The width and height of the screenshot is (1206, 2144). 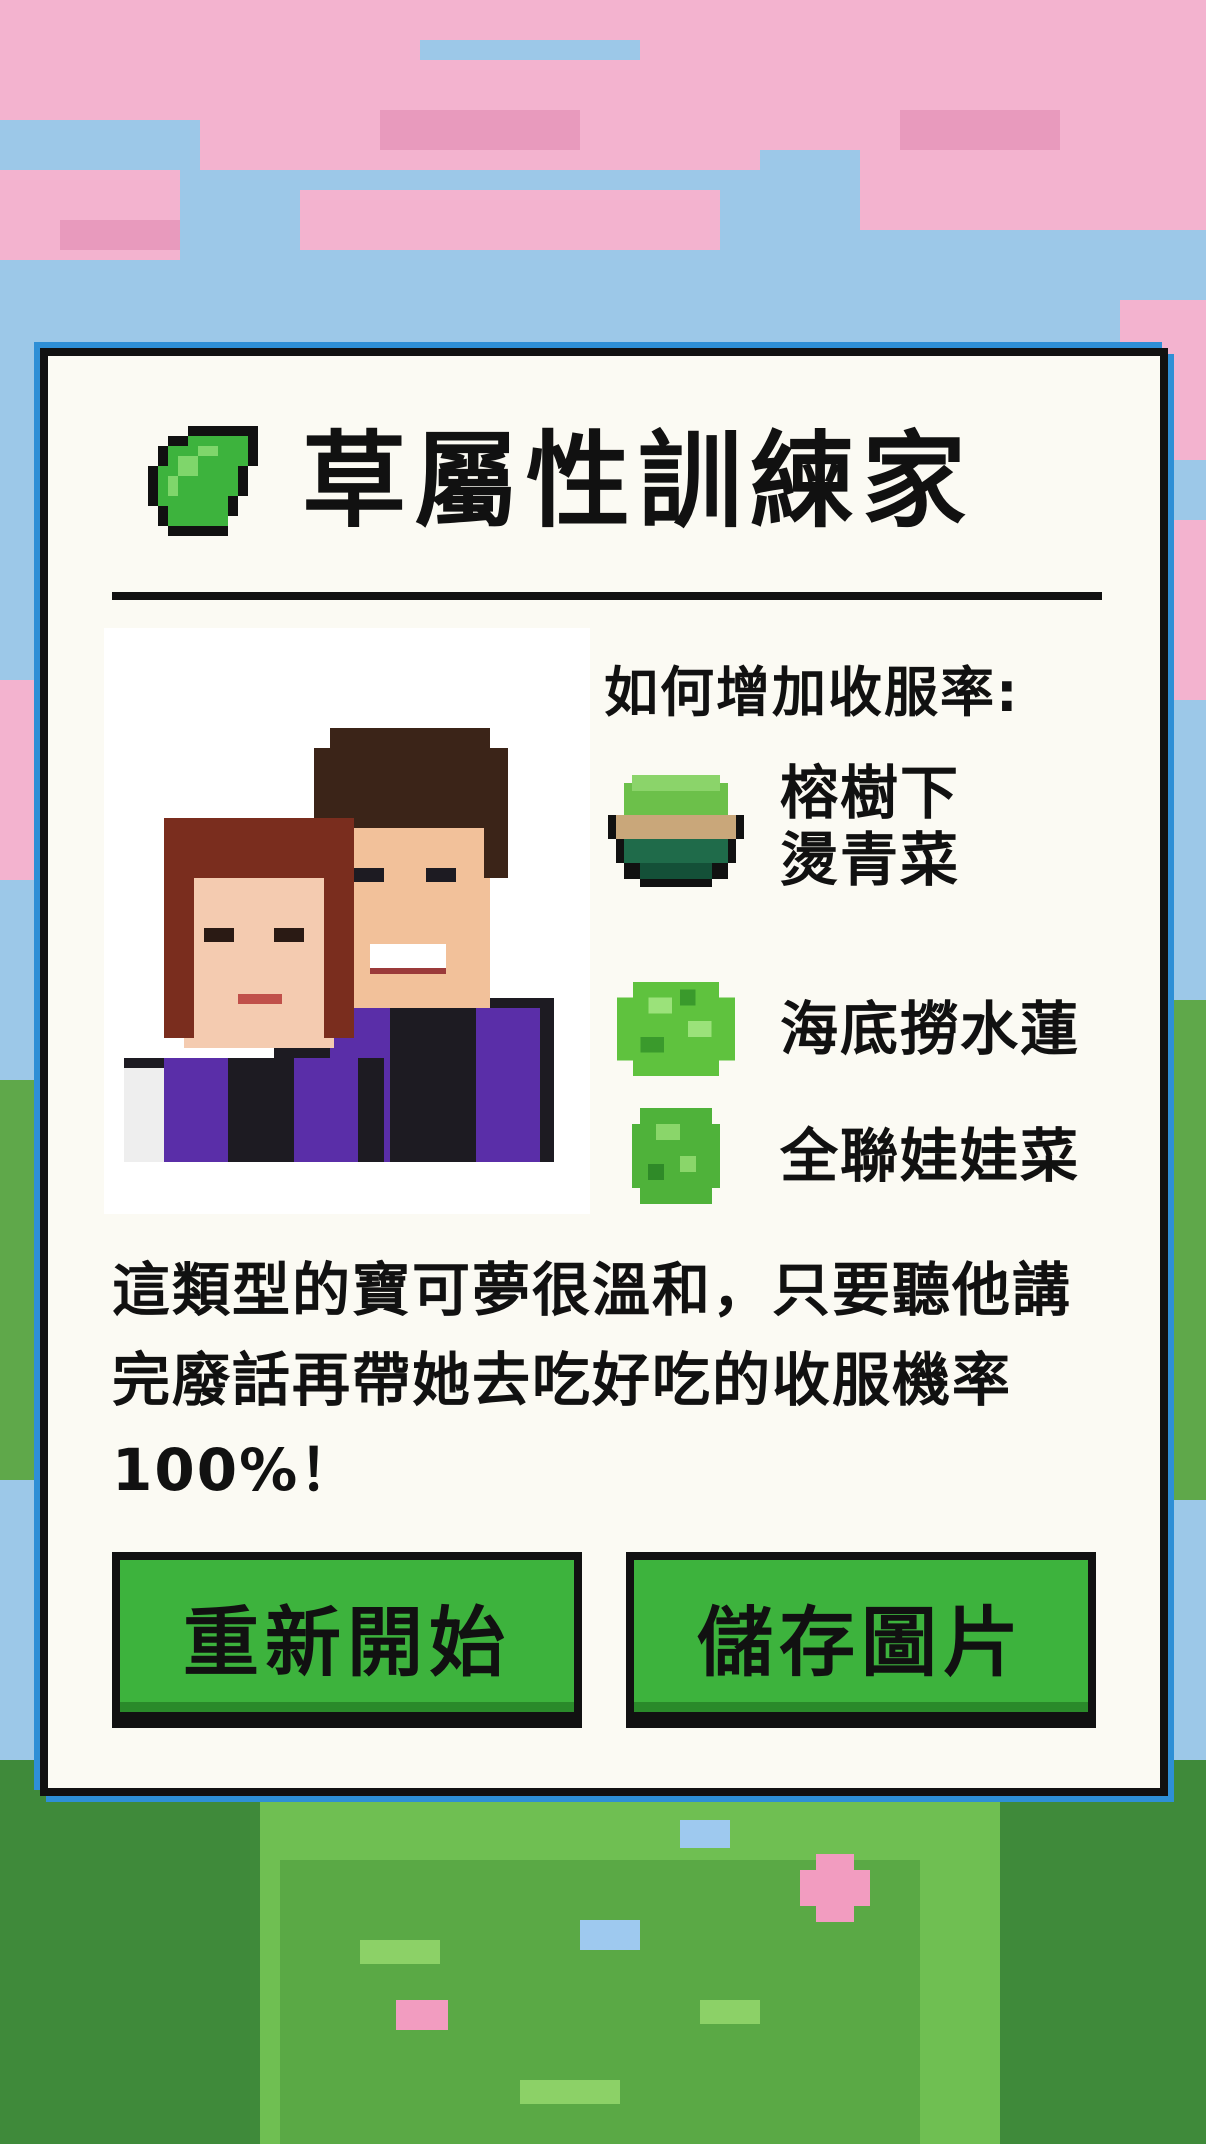 What do you see at coordinates (676, 1156) in the screenshot?
I see `cabbage-icon` at bounding box center [676, 1156].